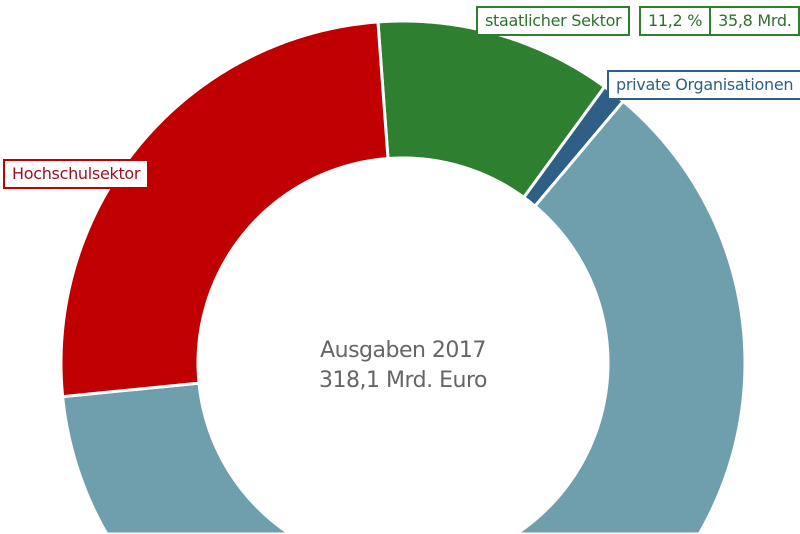 This screenshot has height=534, width=800. What do you see at coordinates (553, 21) in the screenshot?
I see `label-staatlicher-sektor: staatlicher Sektor` at bounding box center [553, 21].